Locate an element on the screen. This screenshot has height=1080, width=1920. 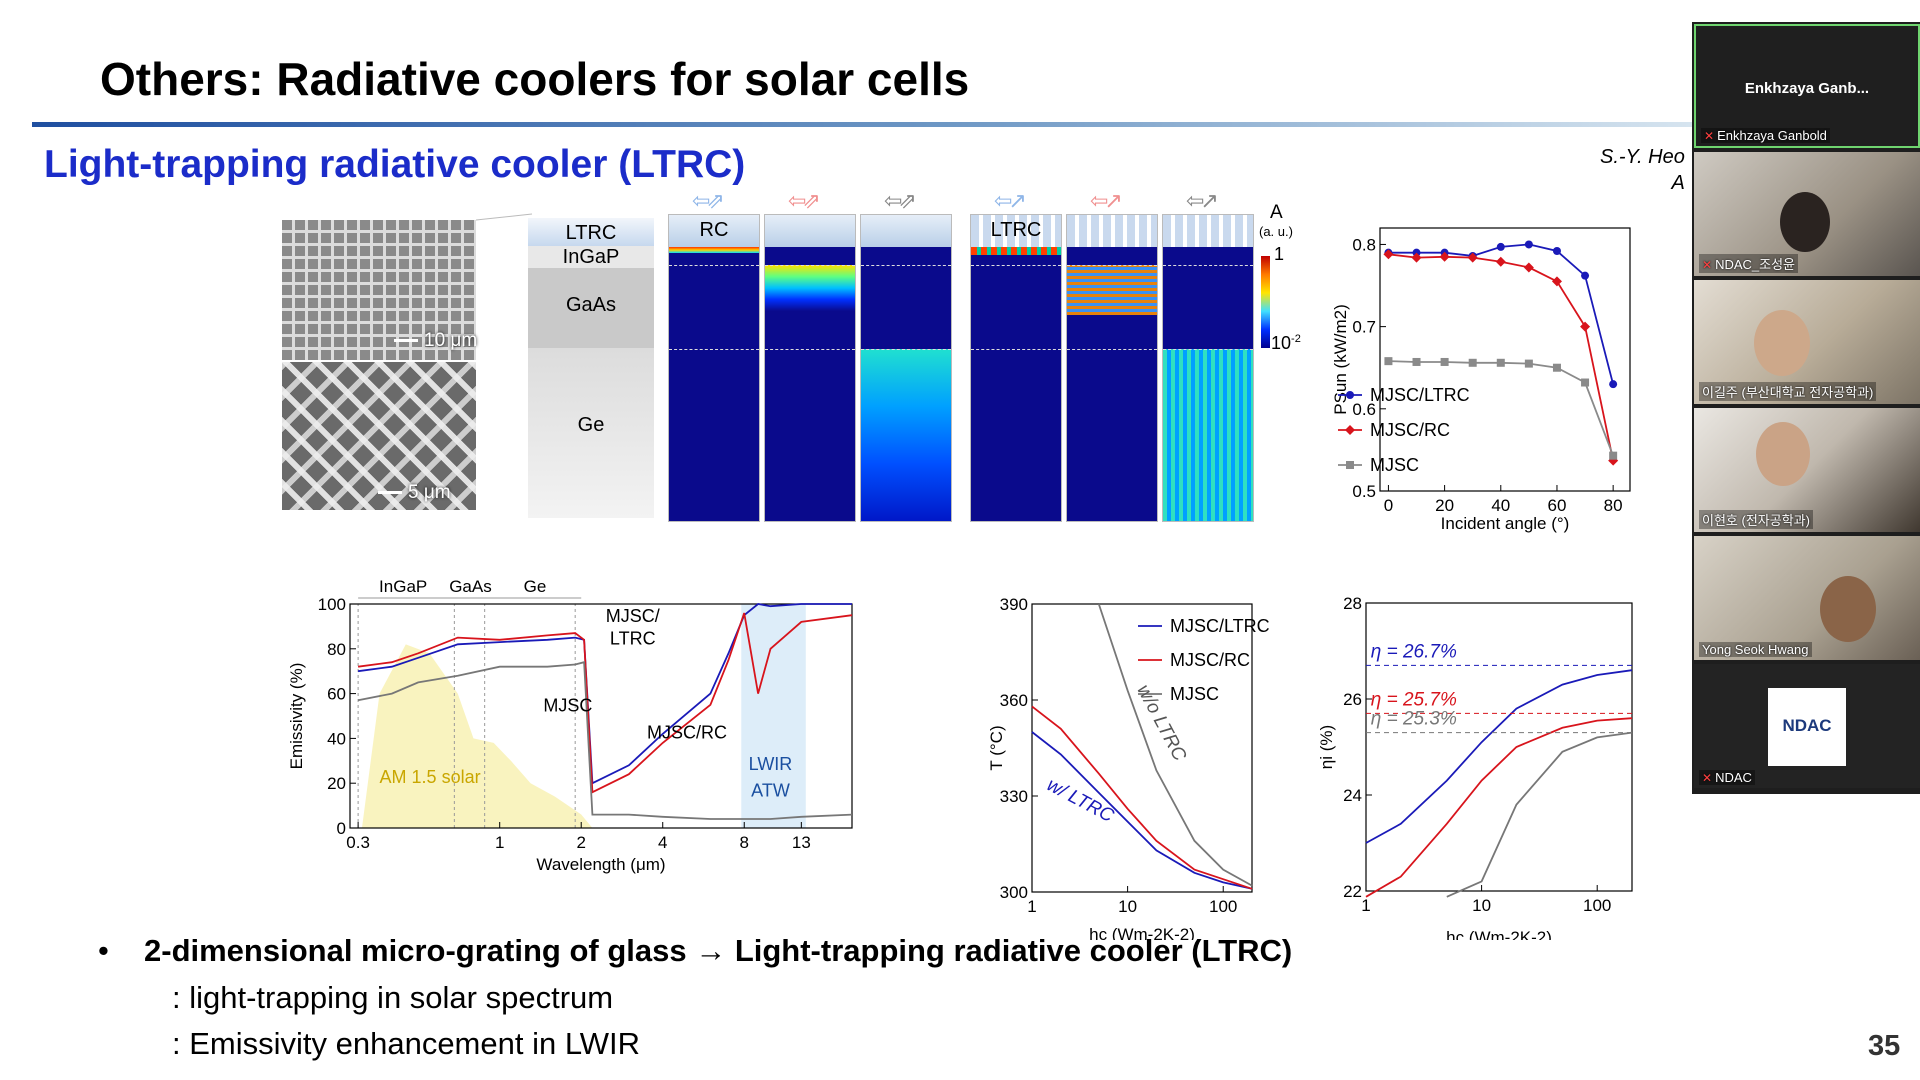
colorbar-min: 10-2 is located at coordinates (1286, 343).